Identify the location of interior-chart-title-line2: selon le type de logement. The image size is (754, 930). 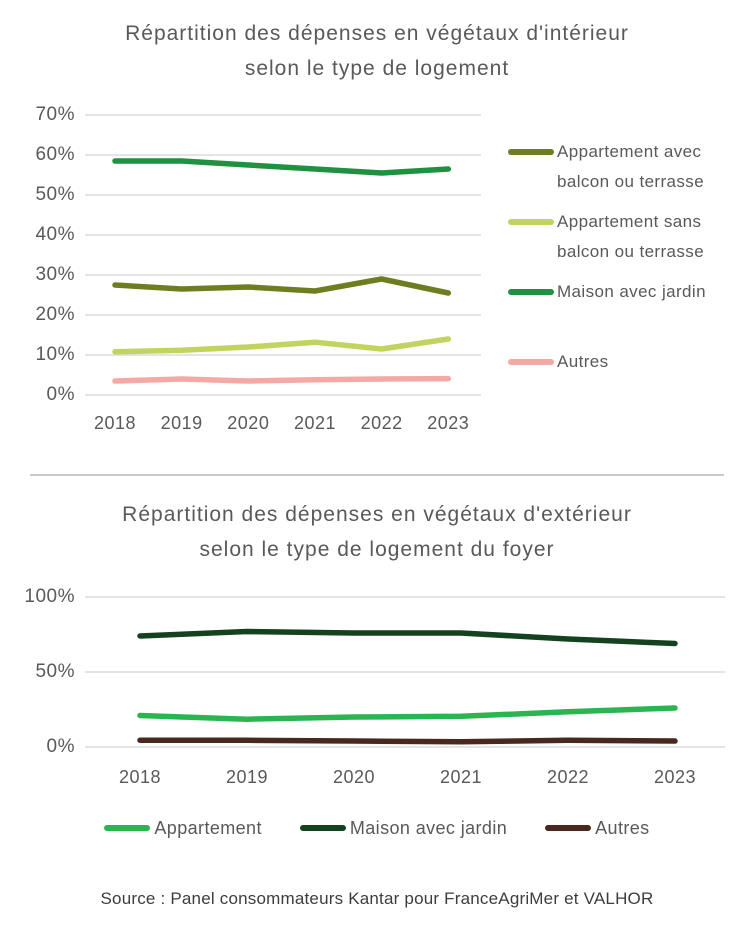
(377, 68).